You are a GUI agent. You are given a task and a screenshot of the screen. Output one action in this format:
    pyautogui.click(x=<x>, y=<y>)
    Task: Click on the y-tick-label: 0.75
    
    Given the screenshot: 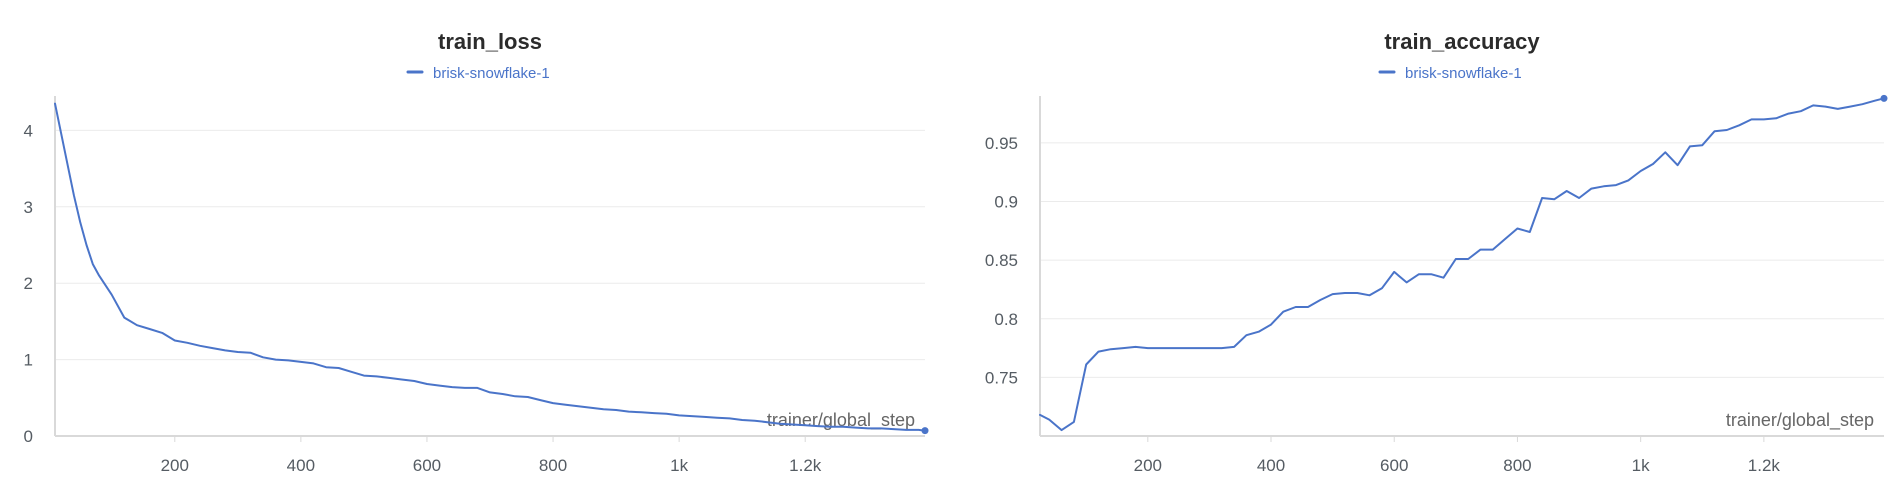 What is the action you would take?
    pyautogui.click(x=1001, y=377)
    